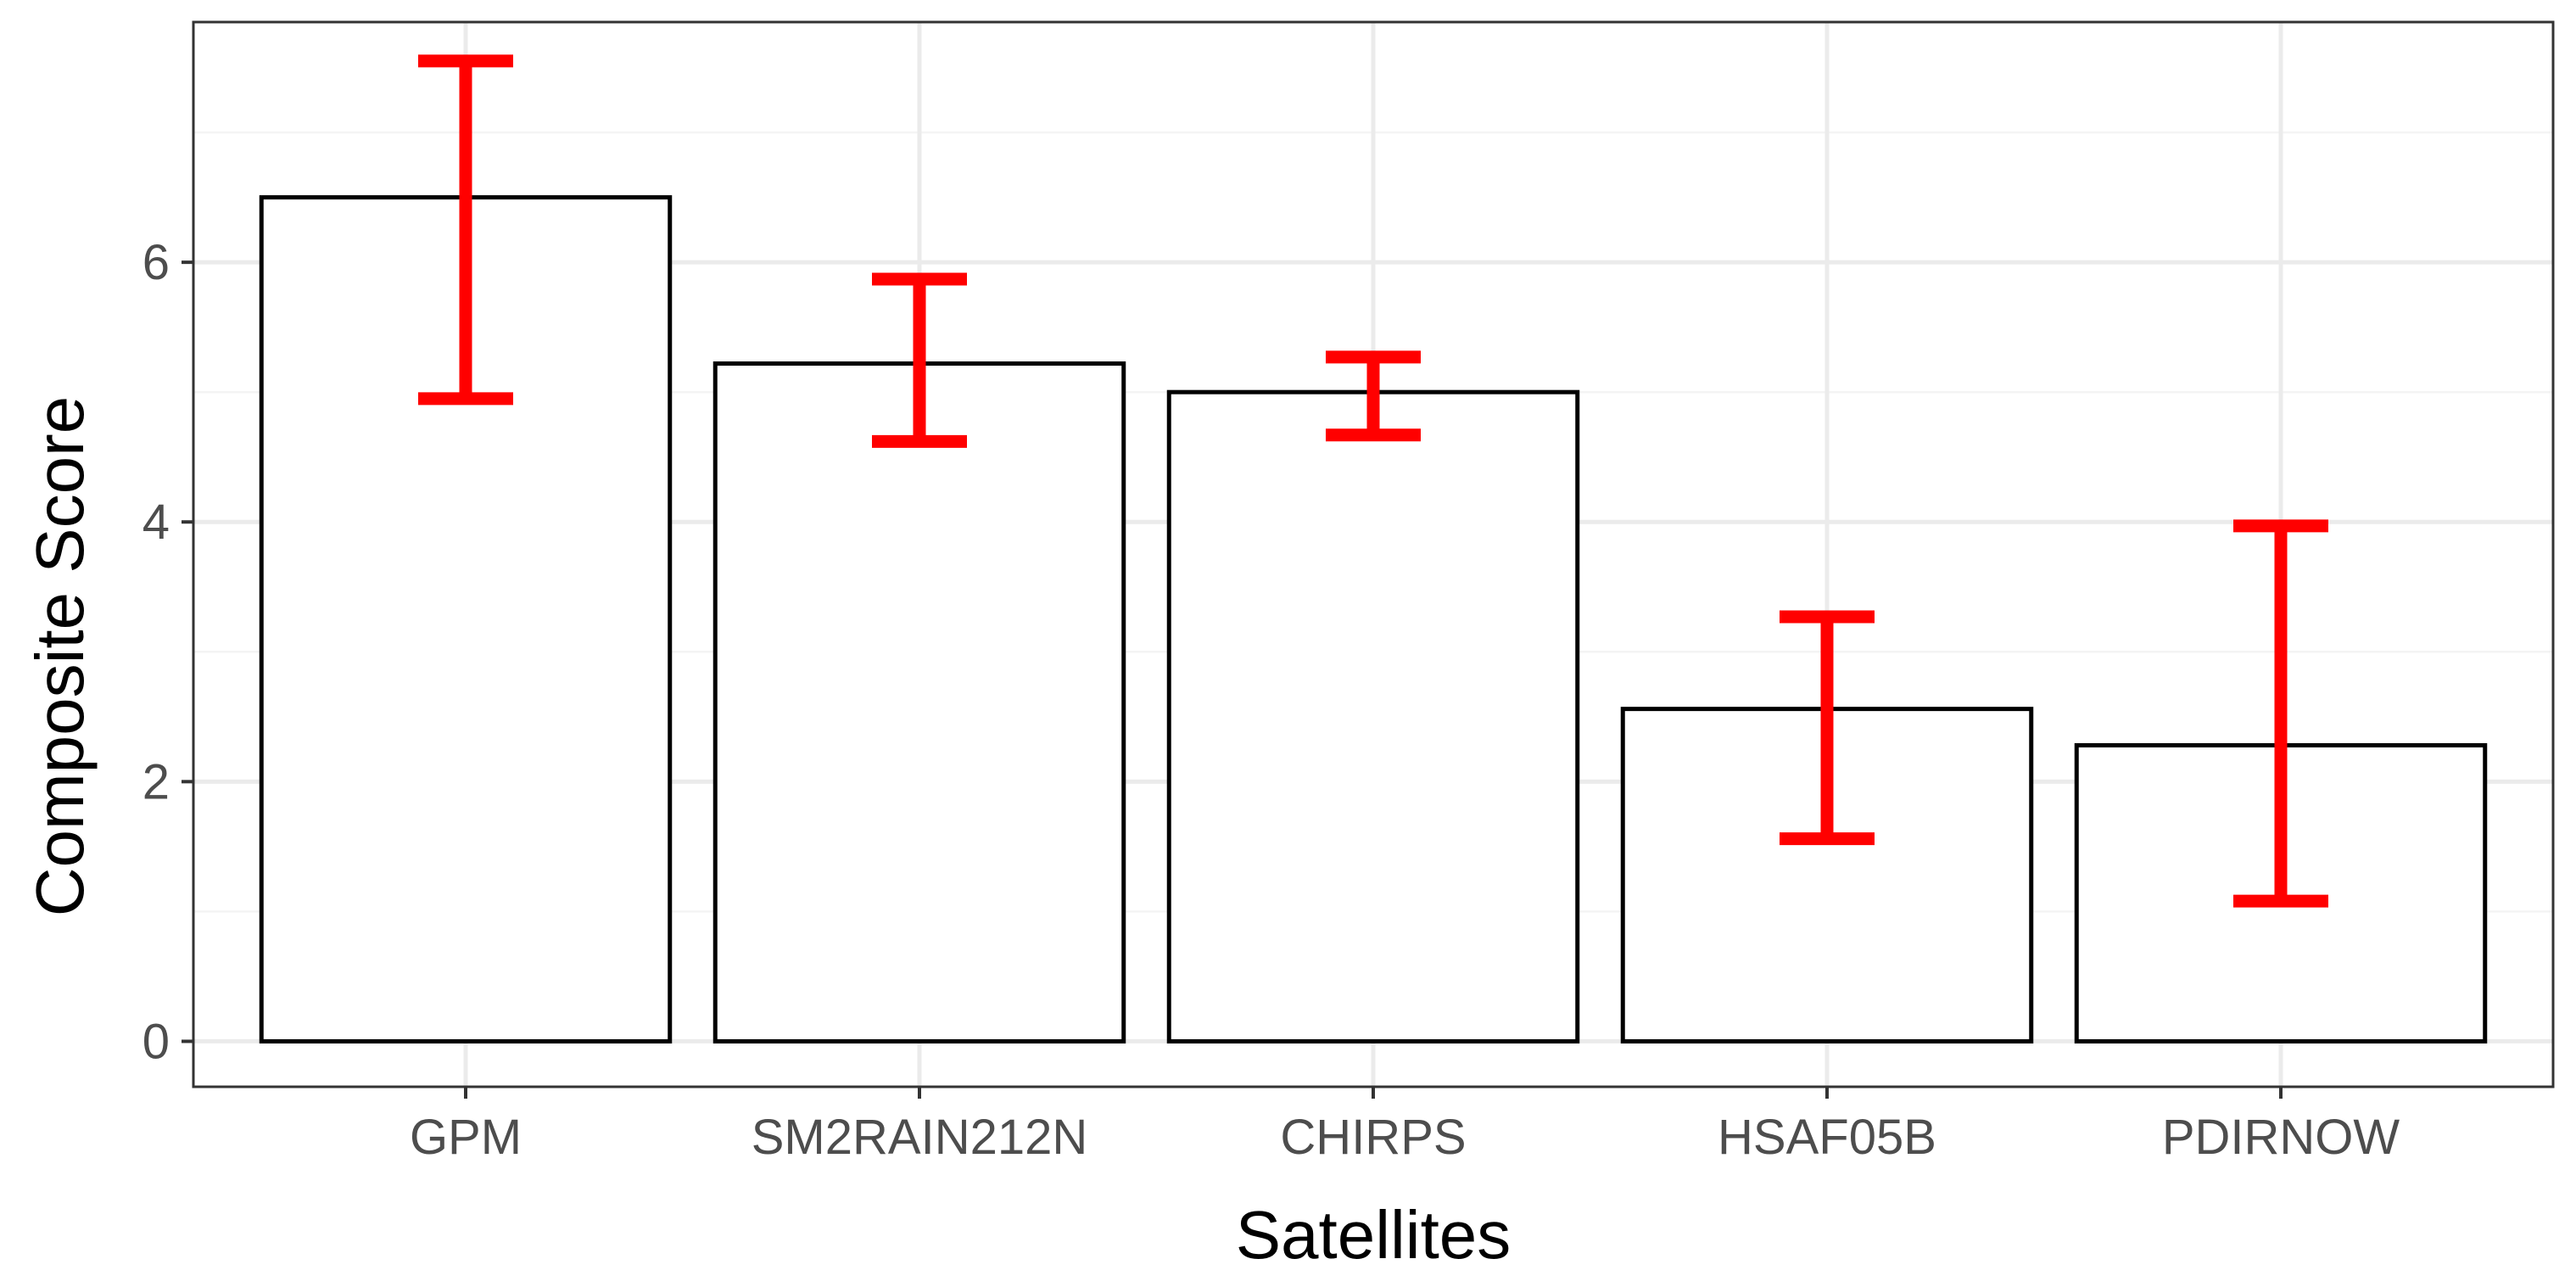  What do you see at coordinates (2280, 714) in the screenshot?
I see `error-bar-pdirnow` at bounding box center [2280, 714].